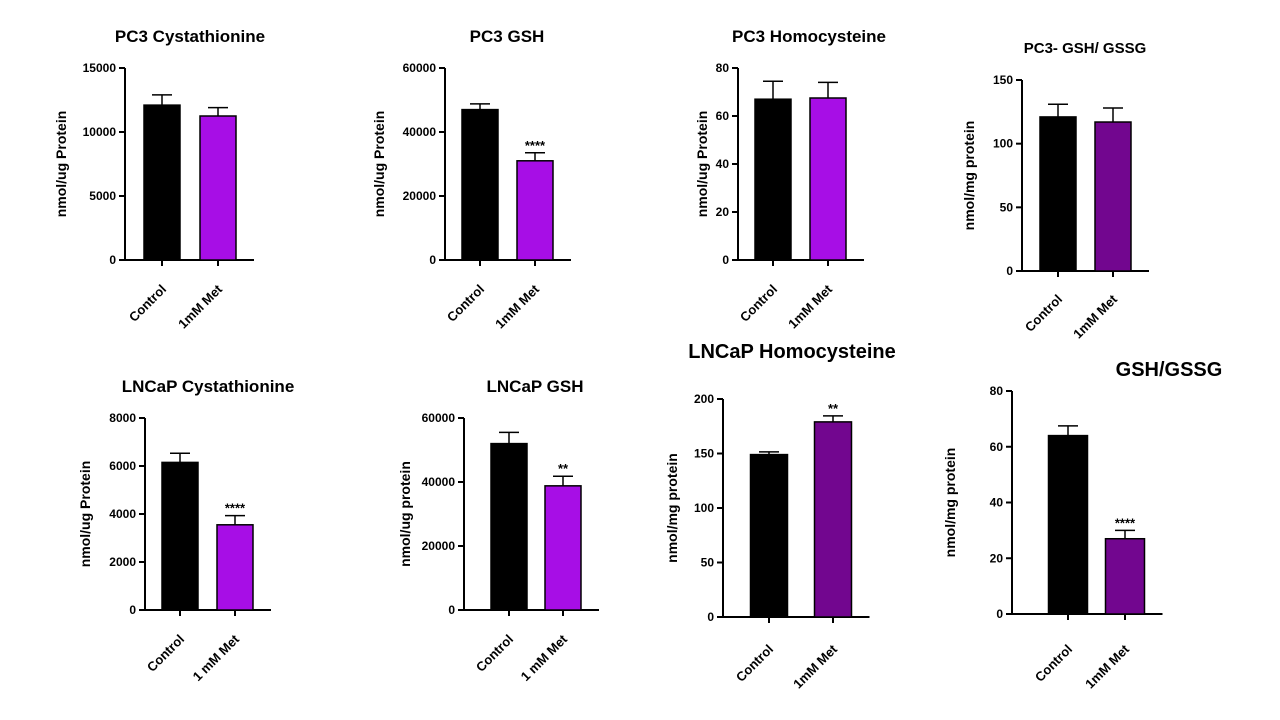 The image size is (1280, 720). I want to click on y-tick-label: 200, so click(704, 399).